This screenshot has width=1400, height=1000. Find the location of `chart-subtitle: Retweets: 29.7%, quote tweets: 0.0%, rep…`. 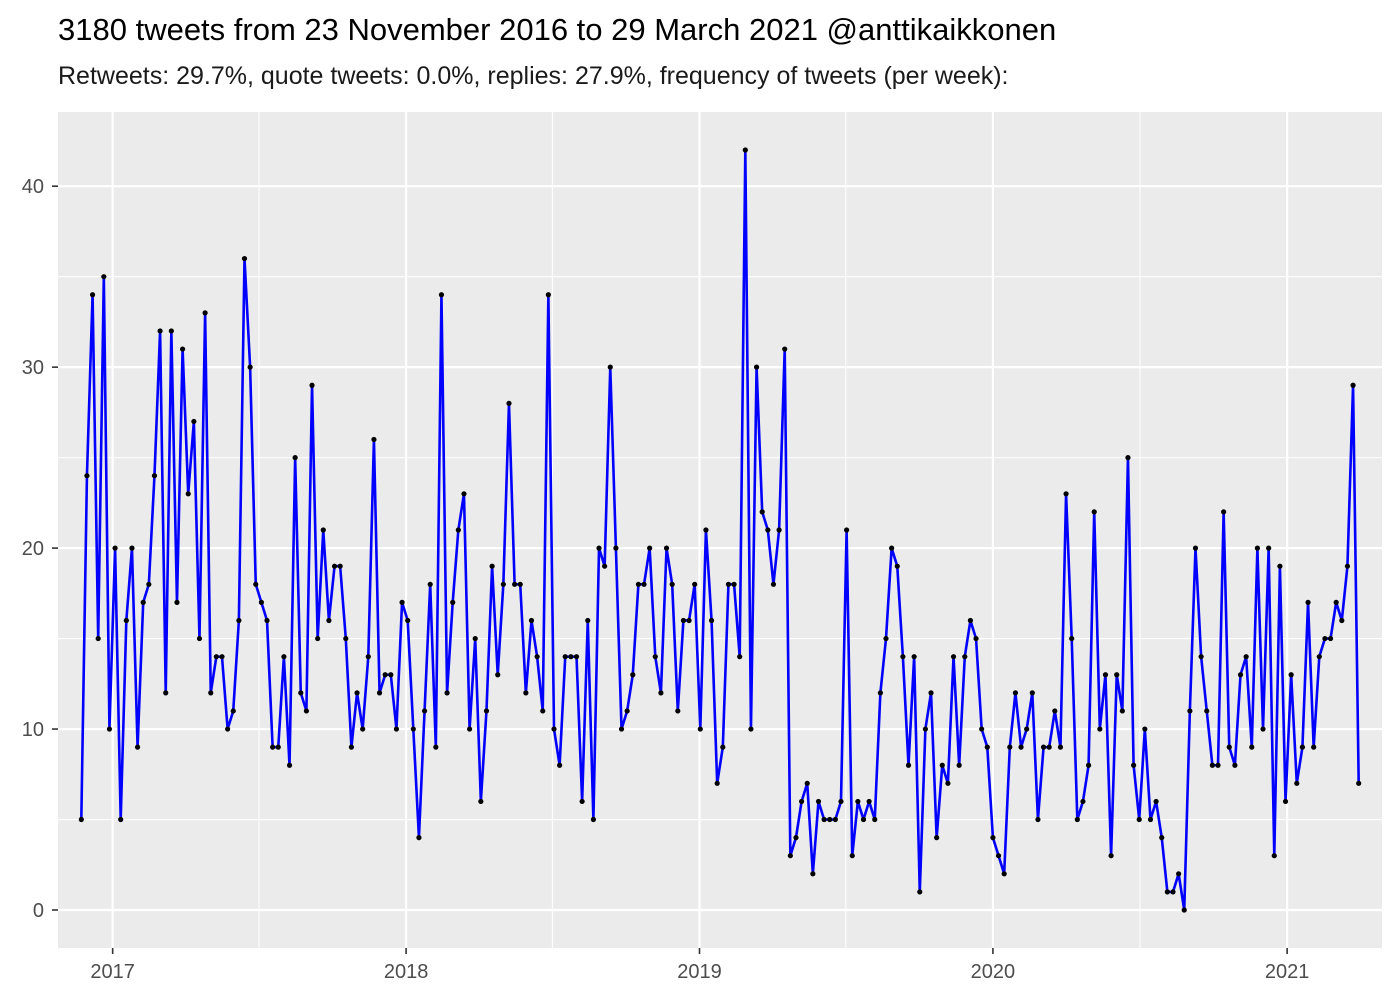

chart-subtitle: Retweets: 29.7%, quote tweets: 0.0%, rep… is located at coordinates (533, 76).